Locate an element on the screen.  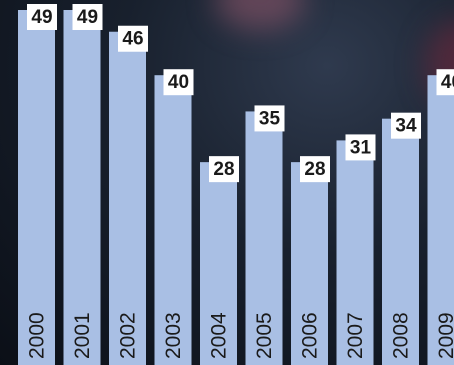
data-label-2001: 49 is located at coordinates (87, 17).